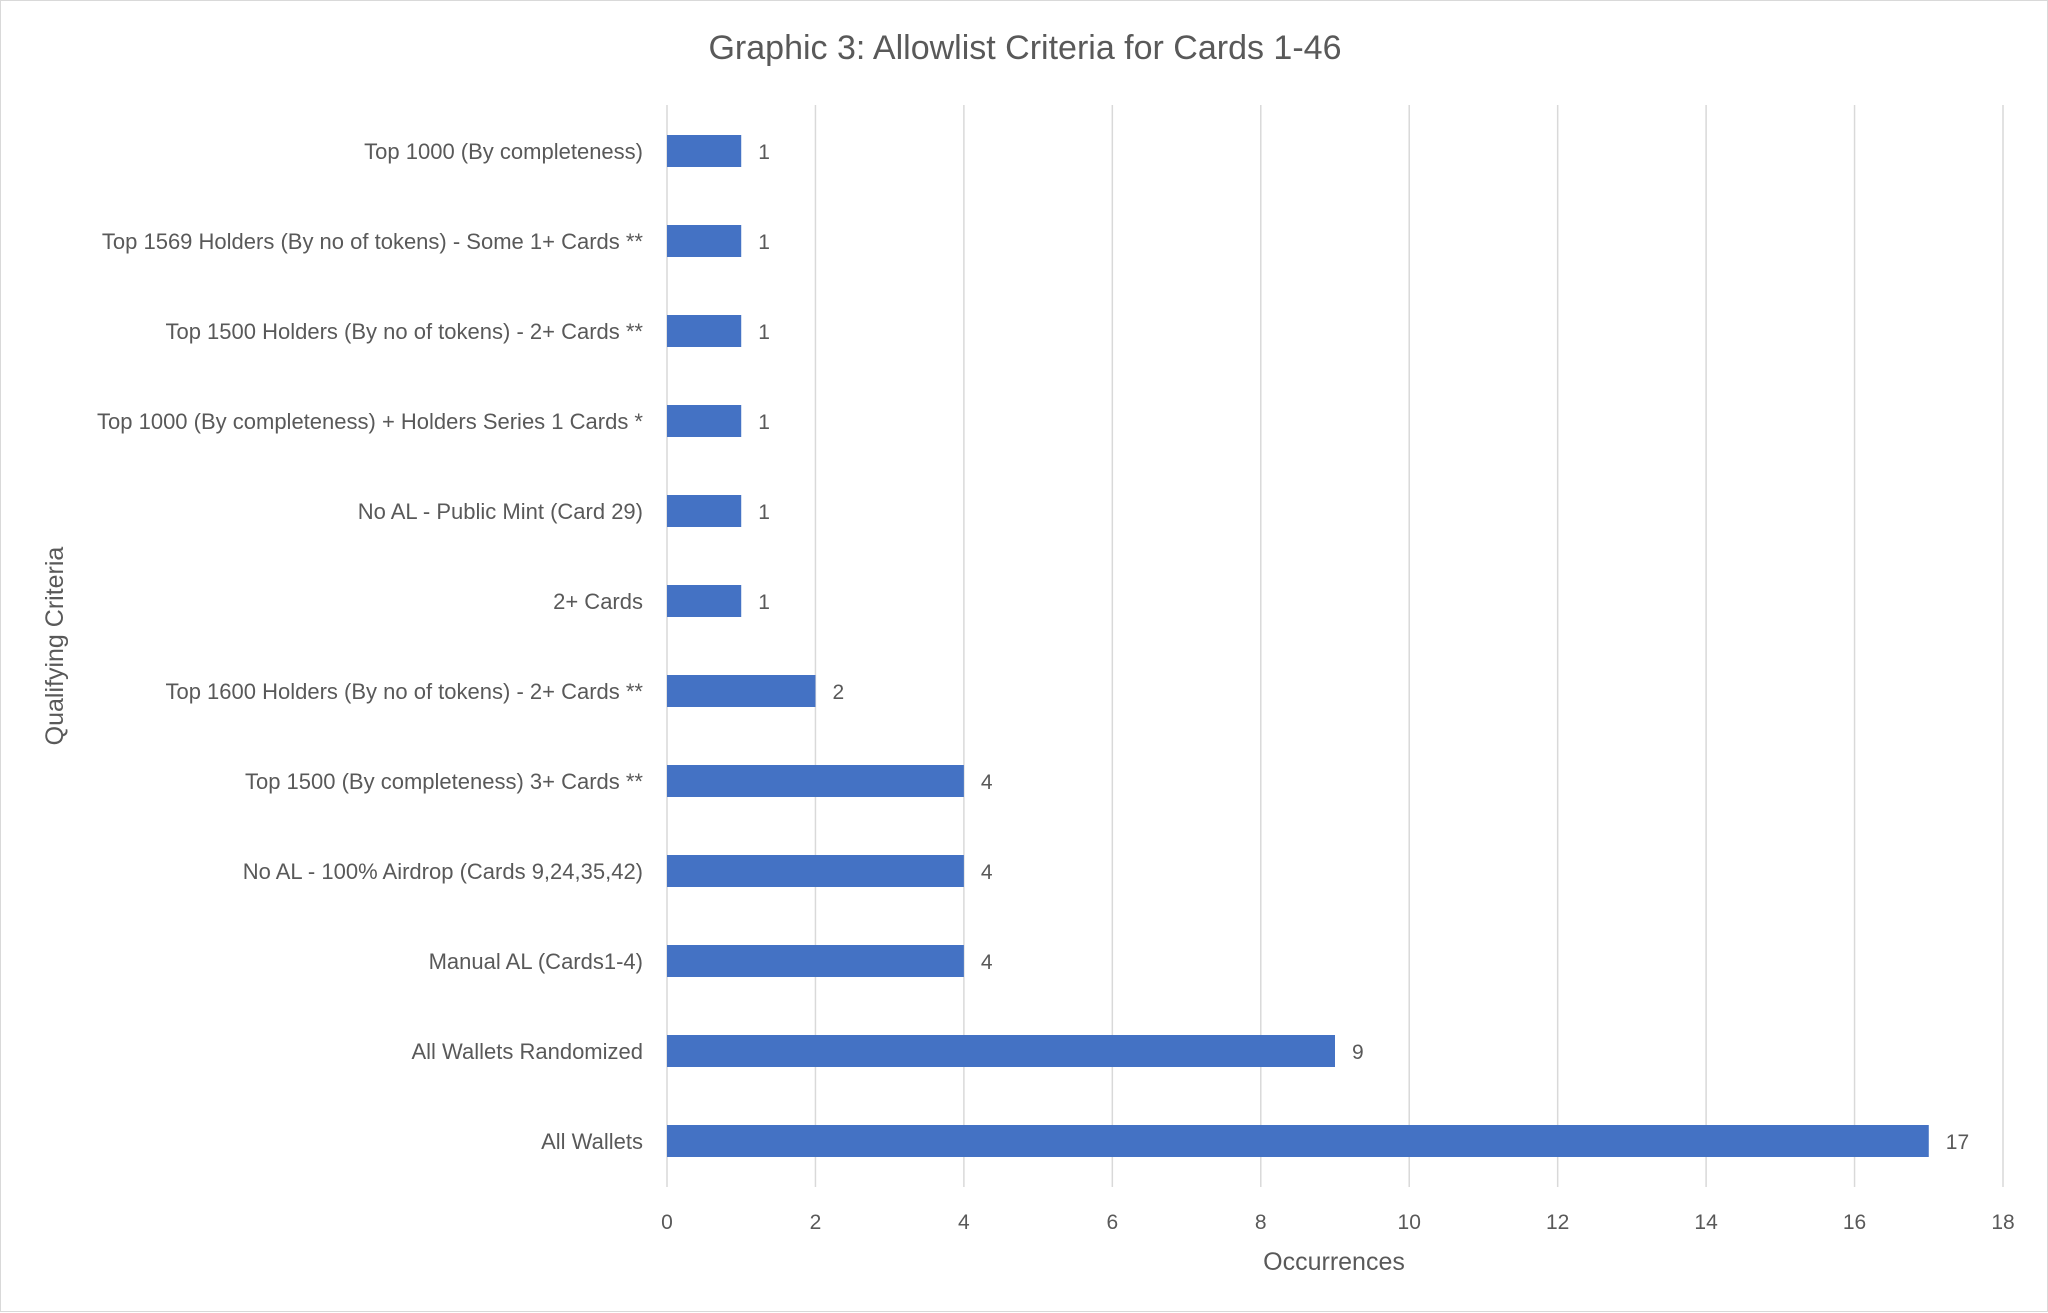 This screenshot has height=1313, width=2048. Describe the element at coordinates (55, 646) in the screenshot. I see `y-axis-title: Qualifying Criteria` at that location.